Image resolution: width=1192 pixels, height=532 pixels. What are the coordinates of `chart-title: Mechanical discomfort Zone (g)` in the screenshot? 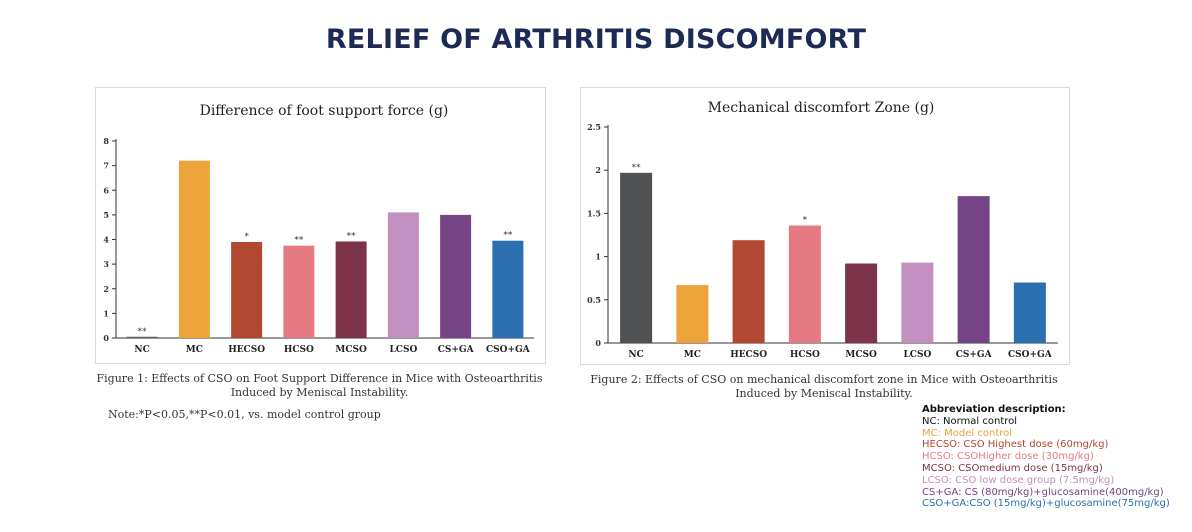 It's located at (821, 108).